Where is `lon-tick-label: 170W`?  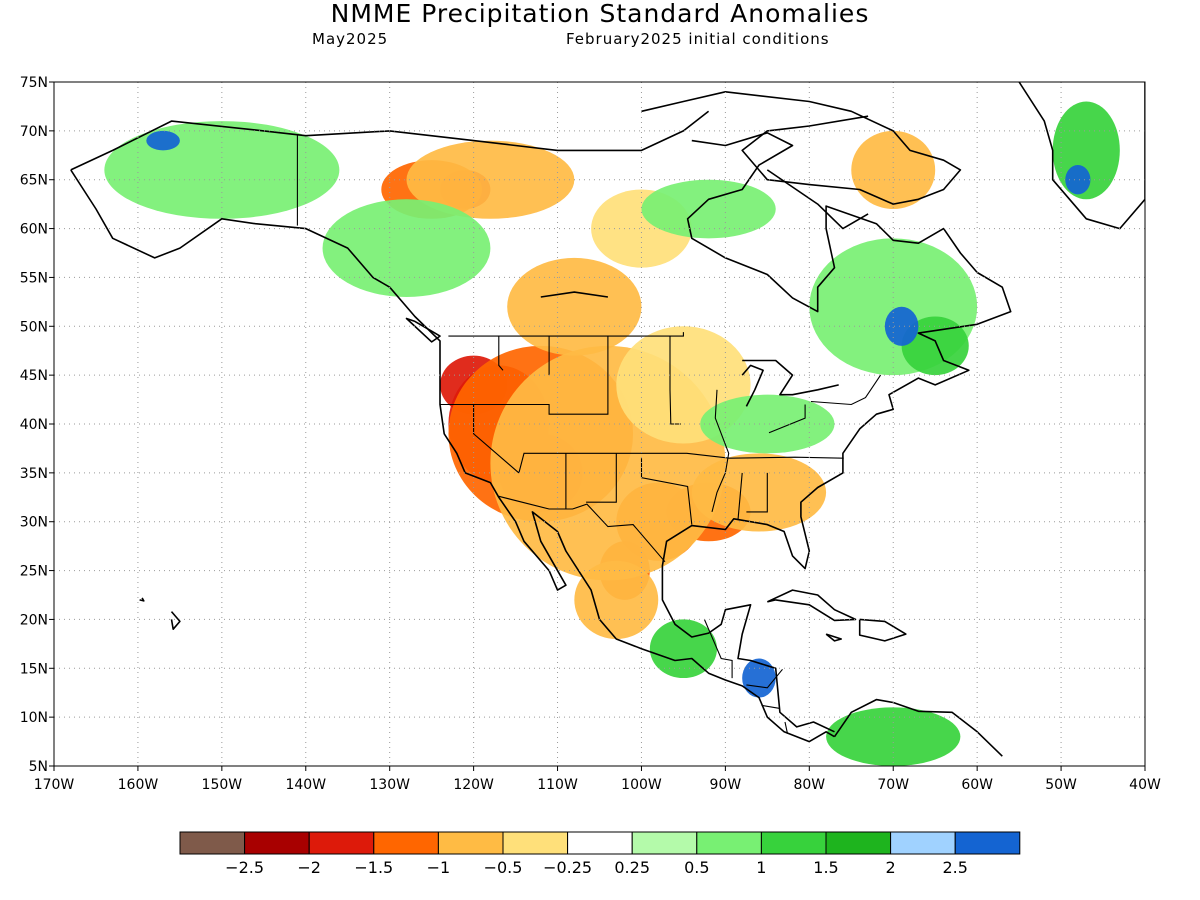 lon-tick-label: 170W is located at coordinates (54, 785).